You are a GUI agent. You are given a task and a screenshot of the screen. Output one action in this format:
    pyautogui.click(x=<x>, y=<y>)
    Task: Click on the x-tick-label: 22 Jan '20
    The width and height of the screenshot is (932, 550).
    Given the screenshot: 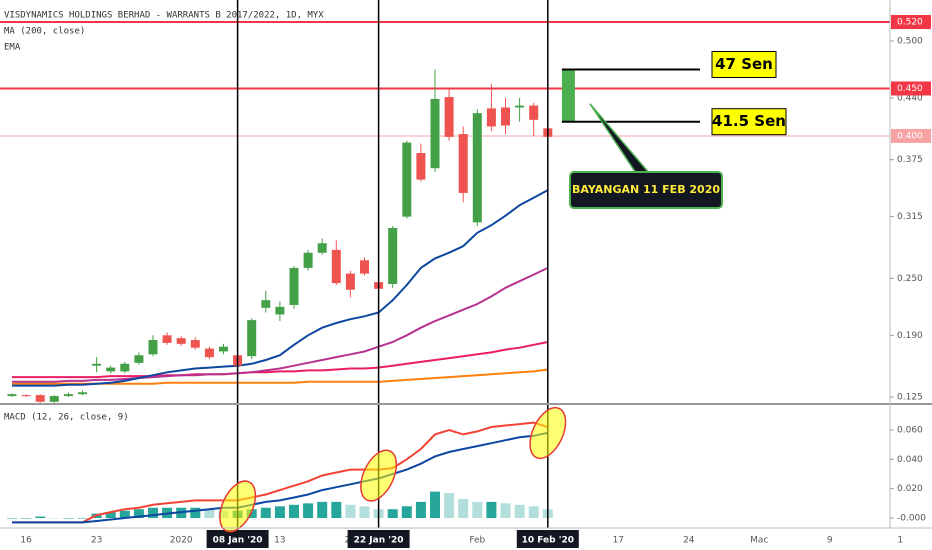 What is the action you would take?
    pyautogui.click(x=379, y=541)
    